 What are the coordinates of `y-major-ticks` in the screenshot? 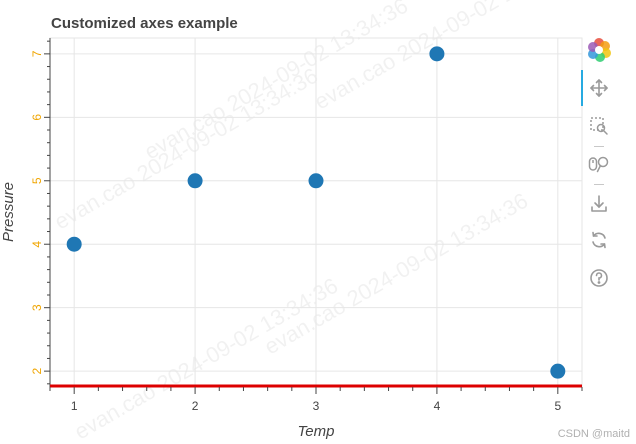 It's located at (47, 212).